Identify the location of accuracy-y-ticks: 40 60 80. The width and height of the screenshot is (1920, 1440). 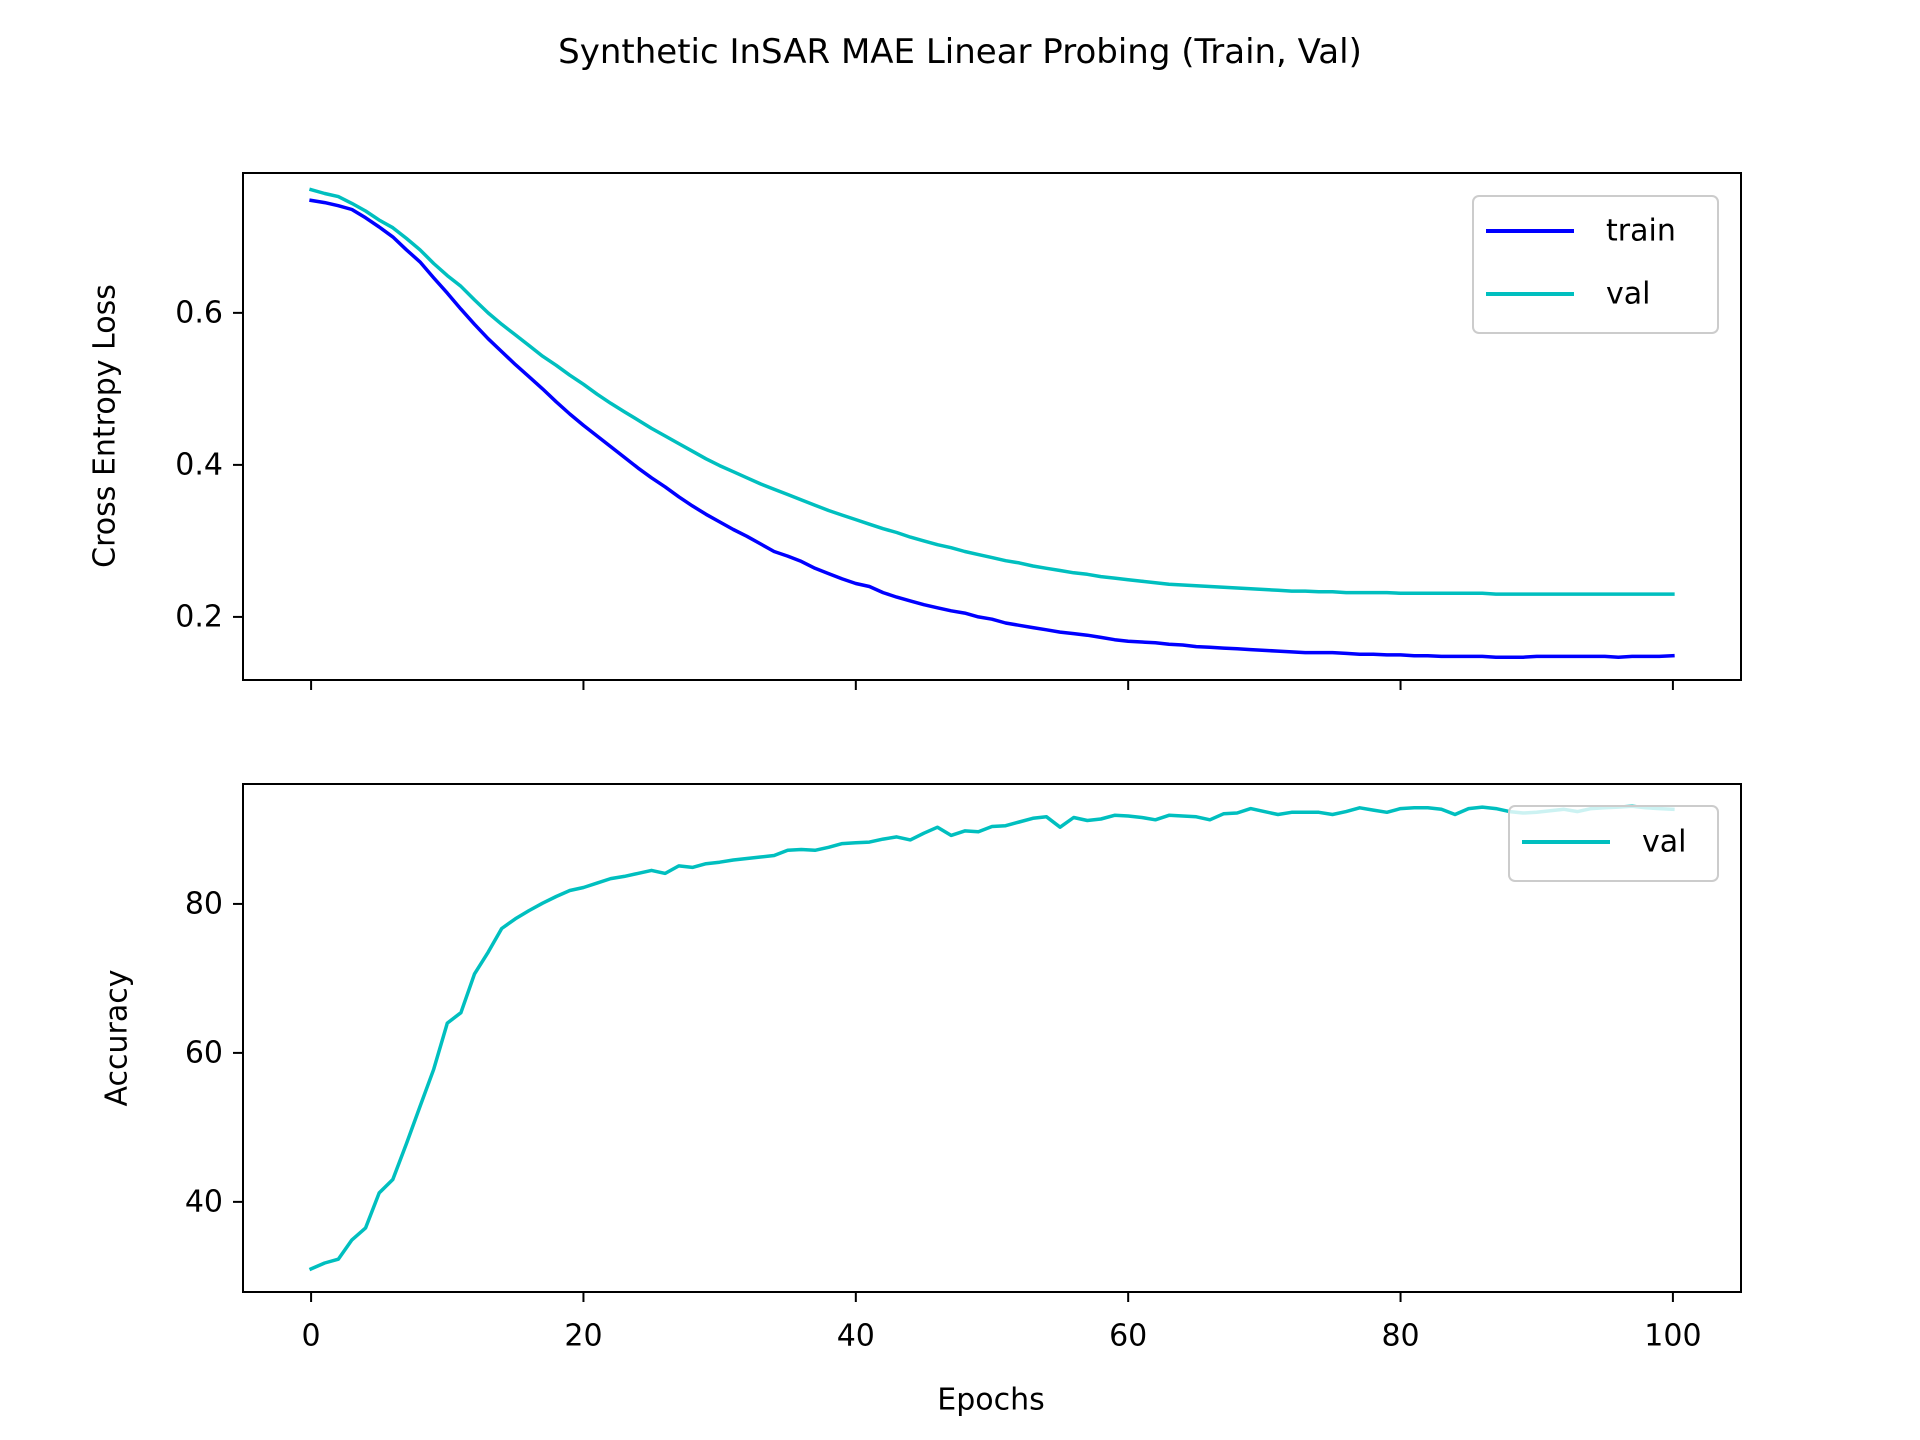
(214, 1052).